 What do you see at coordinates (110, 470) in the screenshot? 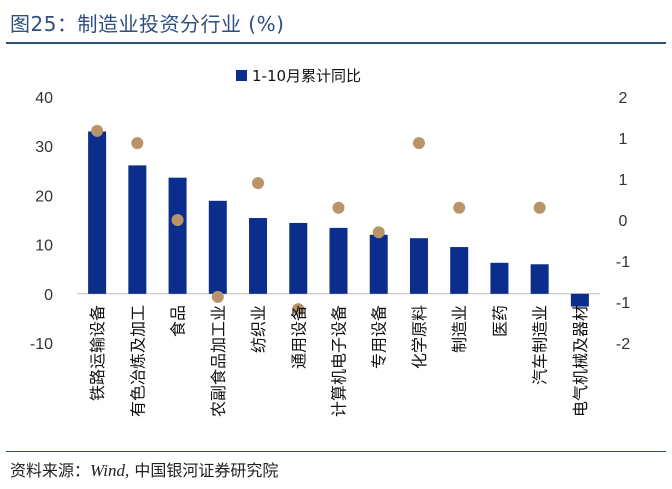
I see `source-wind: Wind,` at bounding box center [110, 470].